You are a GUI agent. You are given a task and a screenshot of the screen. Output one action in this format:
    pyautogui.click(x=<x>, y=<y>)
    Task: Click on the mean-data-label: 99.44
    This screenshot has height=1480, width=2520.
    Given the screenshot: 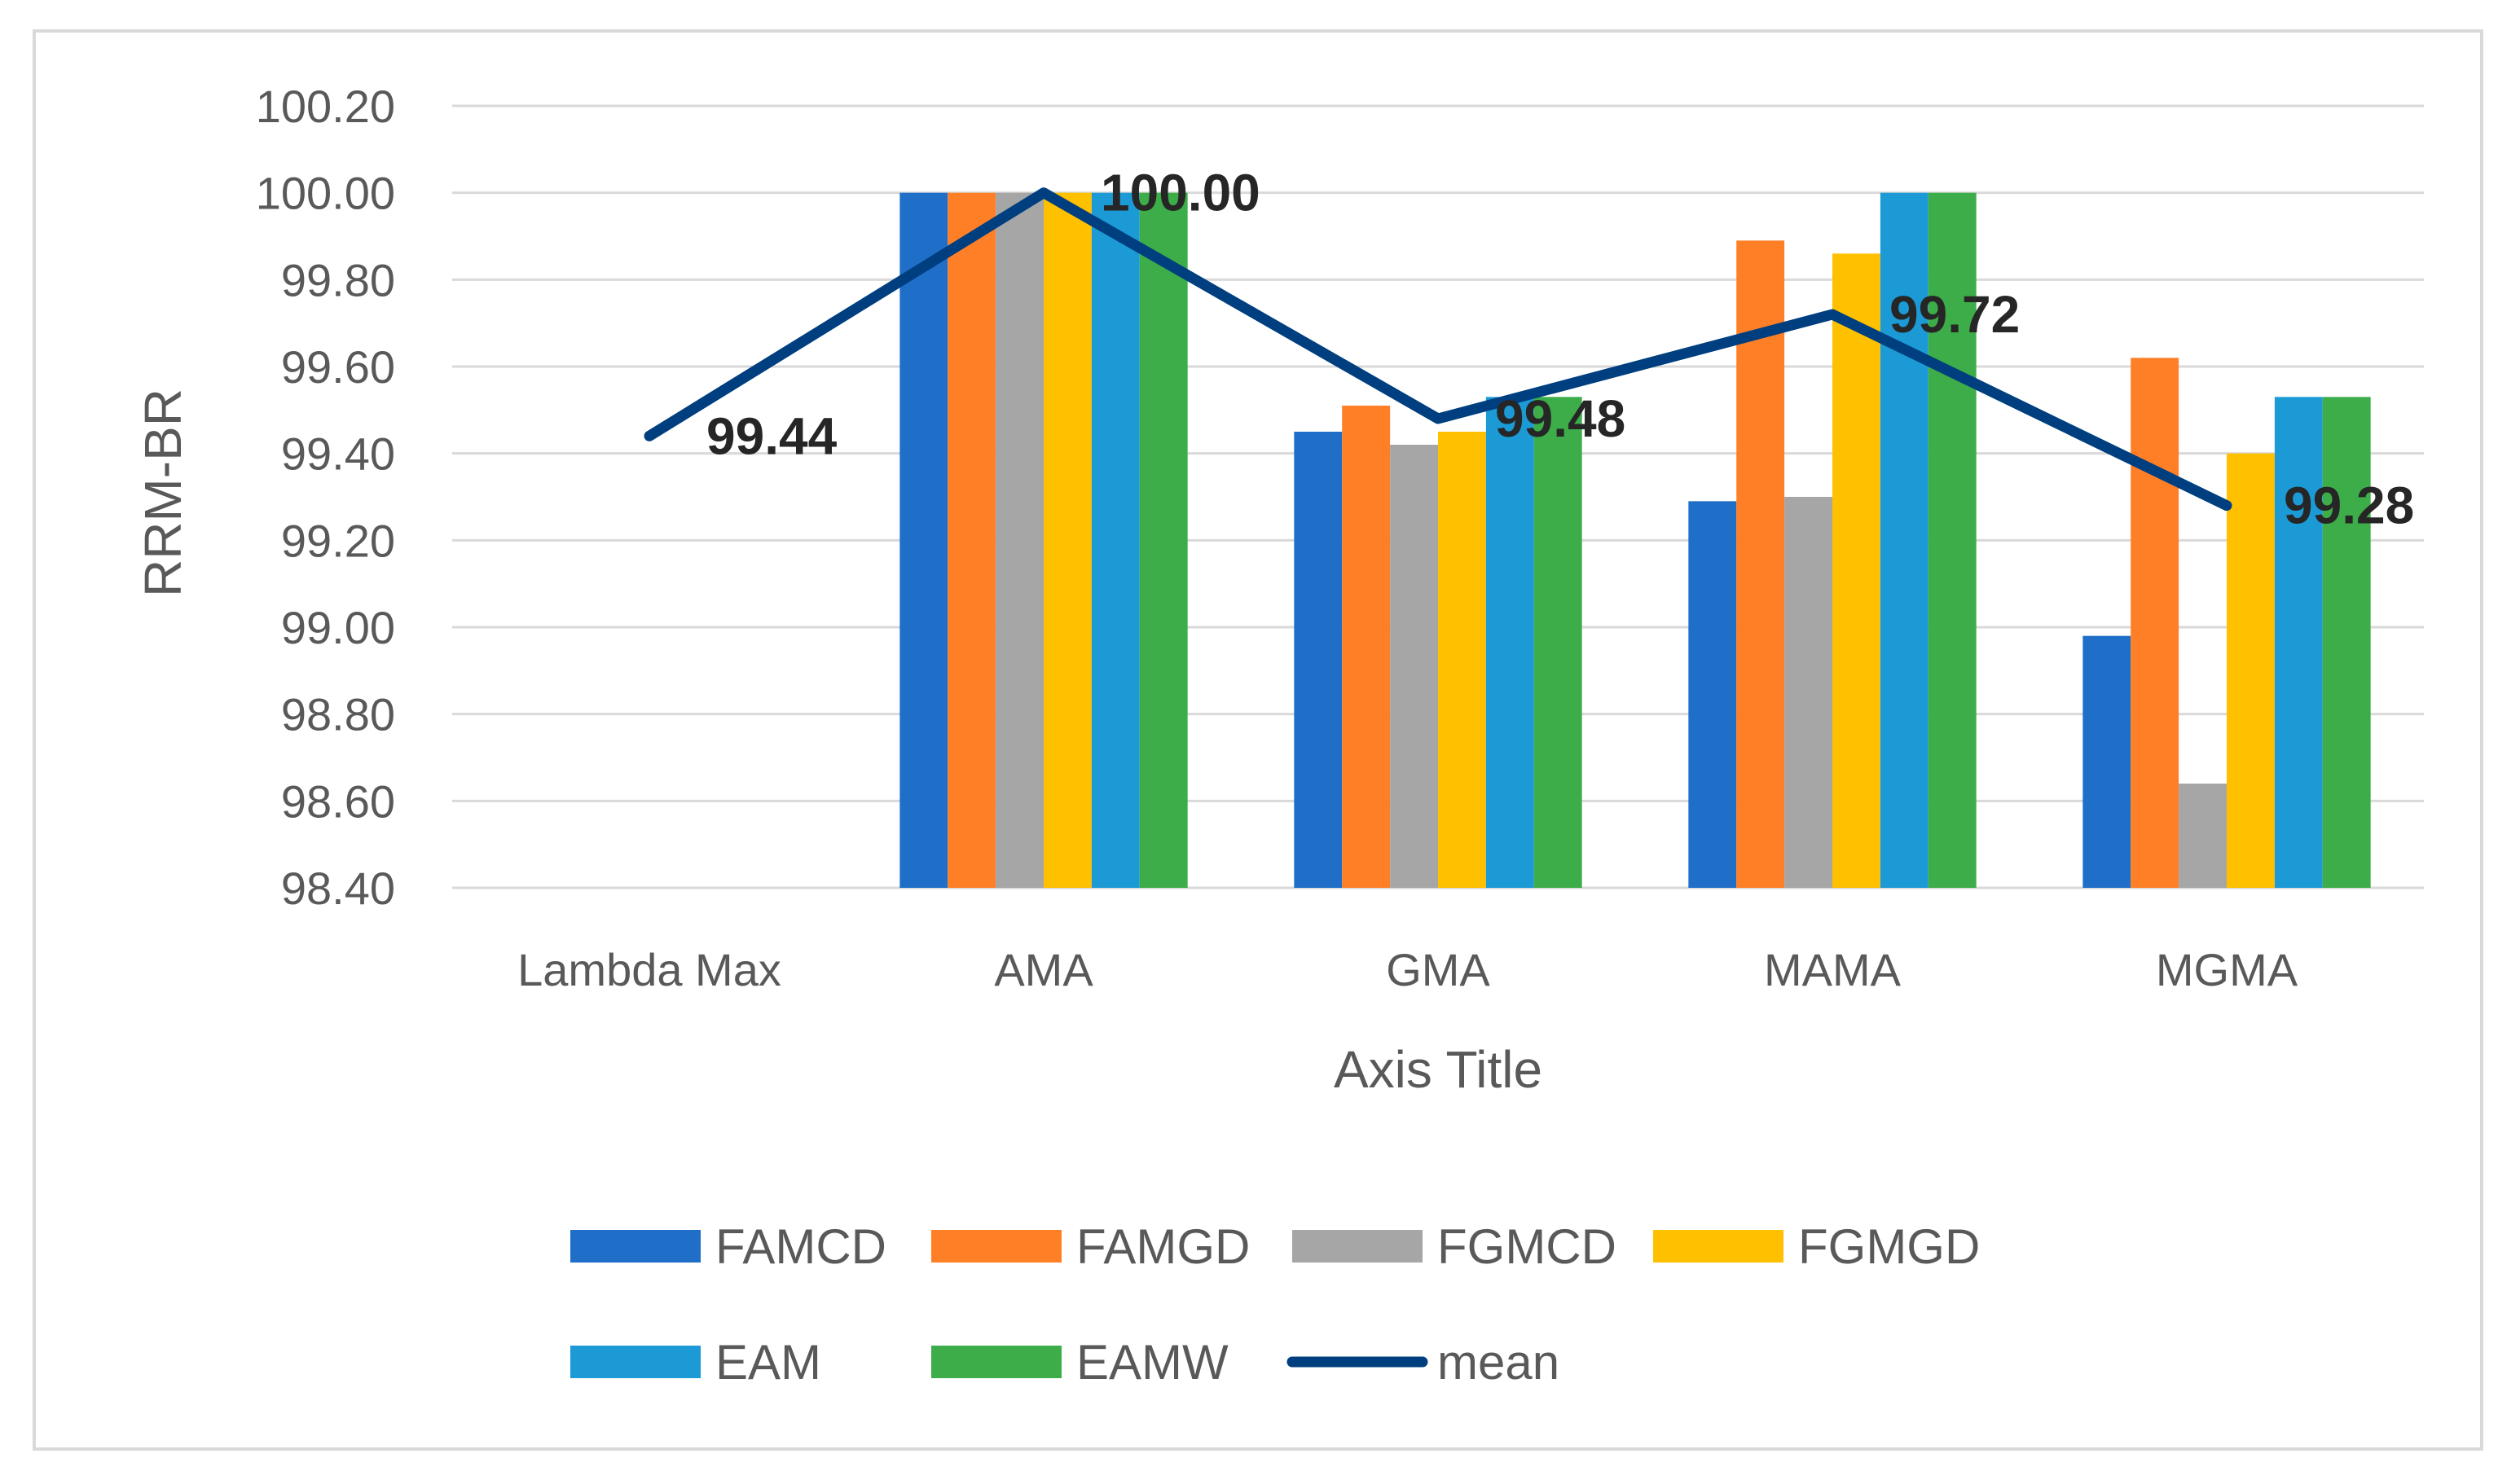 What is the action you would take?
    pyautogui.click(x=772, y=435)
    